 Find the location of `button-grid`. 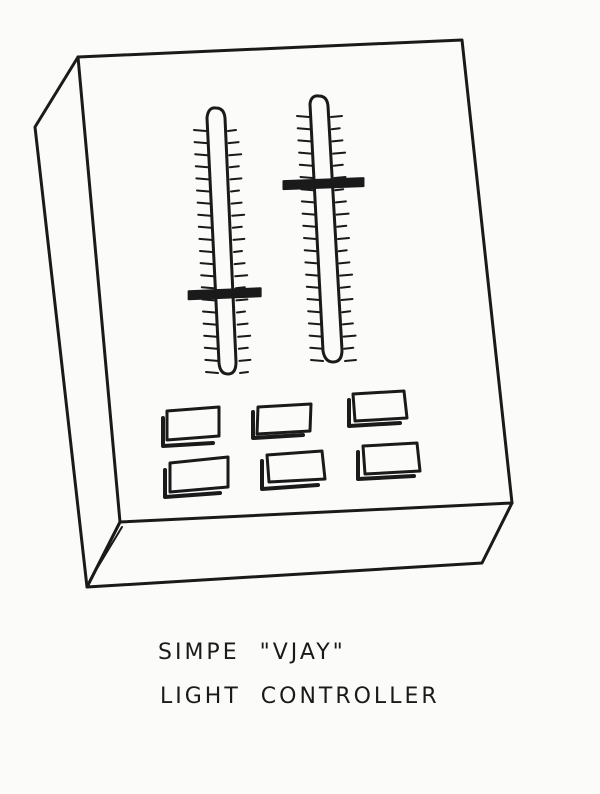

button-grid is located at coordinates (291, 444).